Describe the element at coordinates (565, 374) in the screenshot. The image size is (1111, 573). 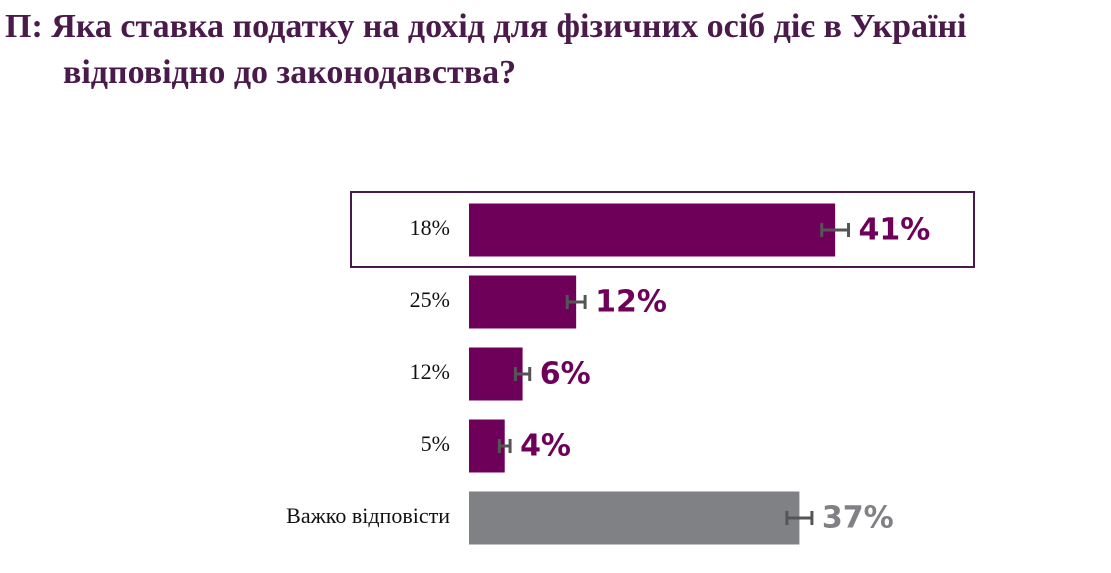
I see `value-label: 6%` at that location.